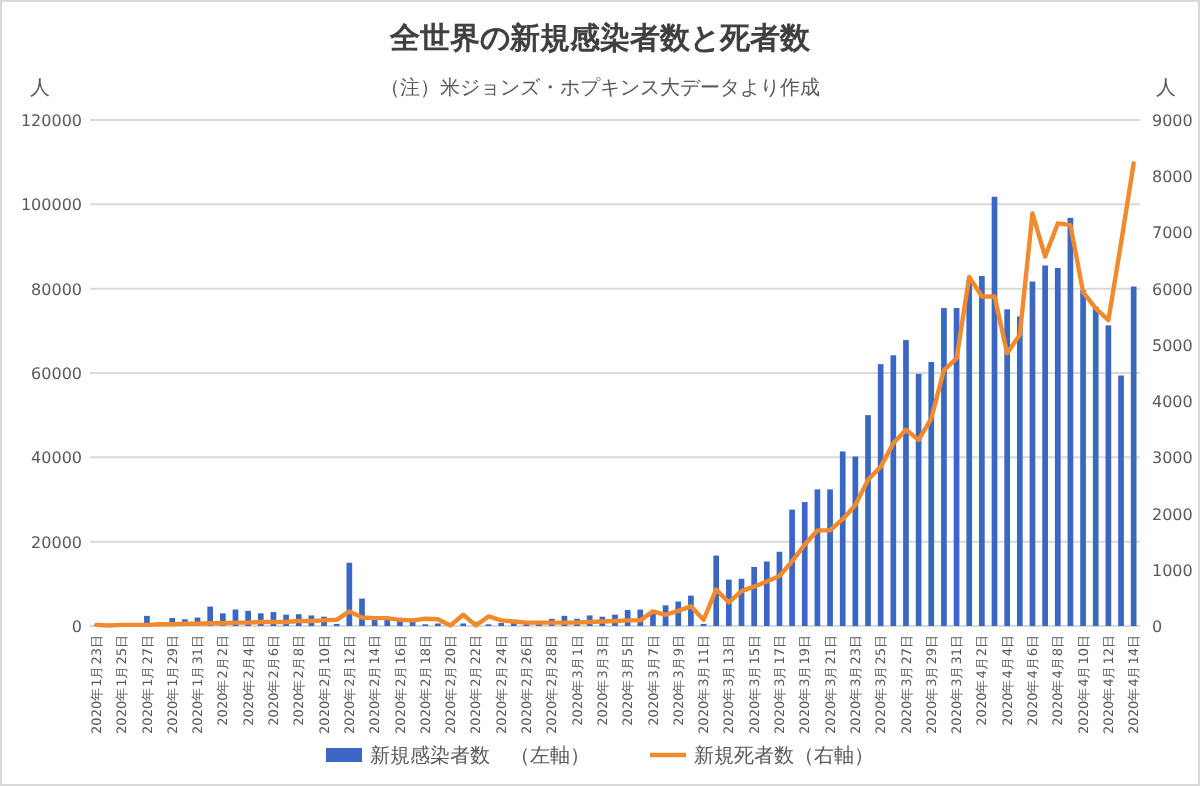  Describe the element at coordinates (56, 542) in the screenshot. I see `y-tick-label: 20000` at that location.